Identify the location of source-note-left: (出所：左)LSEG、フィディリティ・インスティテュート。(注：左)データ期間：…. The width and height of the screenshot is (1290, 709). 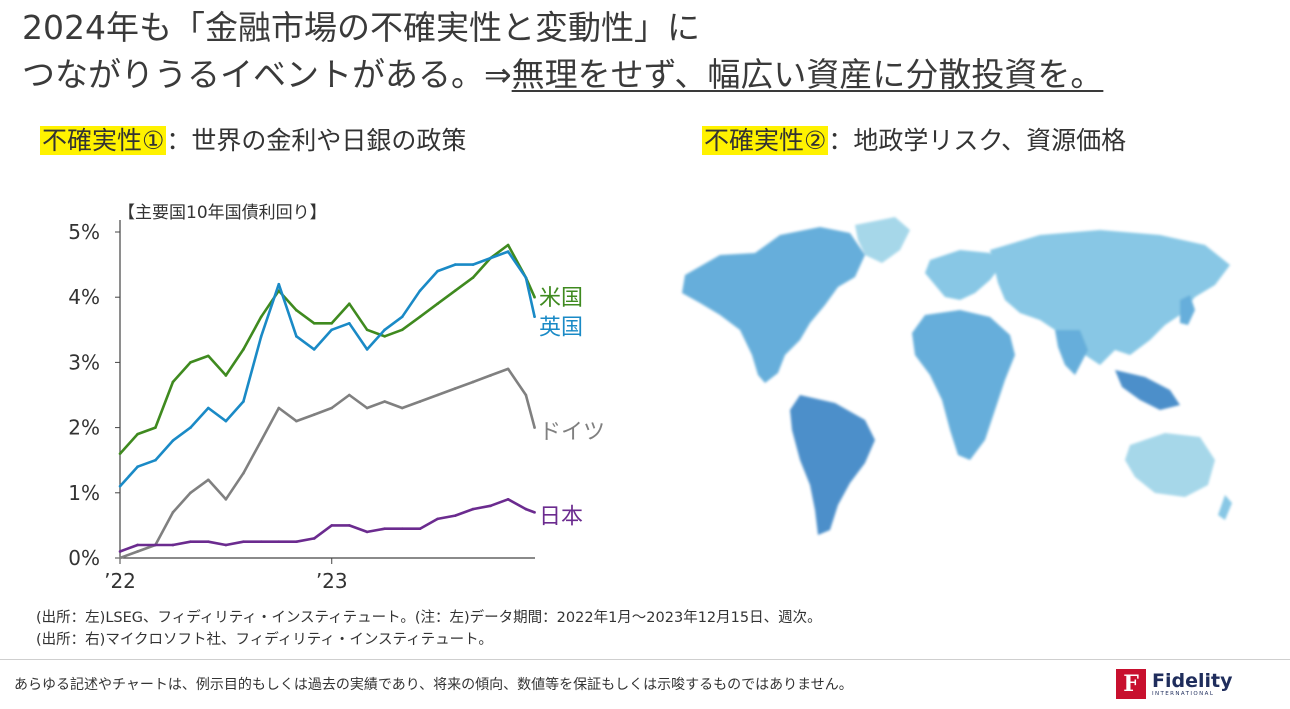
(429, 618).